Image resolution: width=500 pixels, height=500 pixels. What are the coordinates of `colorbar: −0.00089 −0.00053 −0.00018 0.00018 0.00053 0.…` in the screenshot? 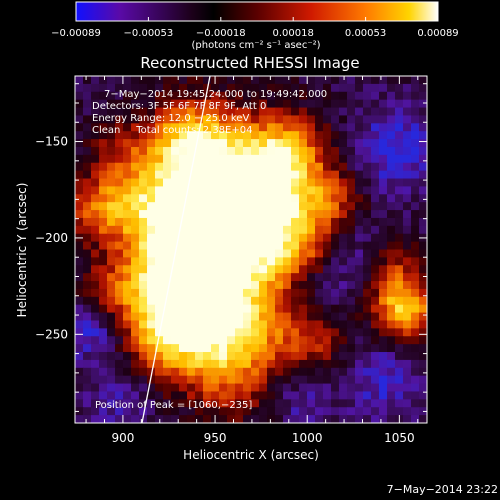 It's located at (255, 26).